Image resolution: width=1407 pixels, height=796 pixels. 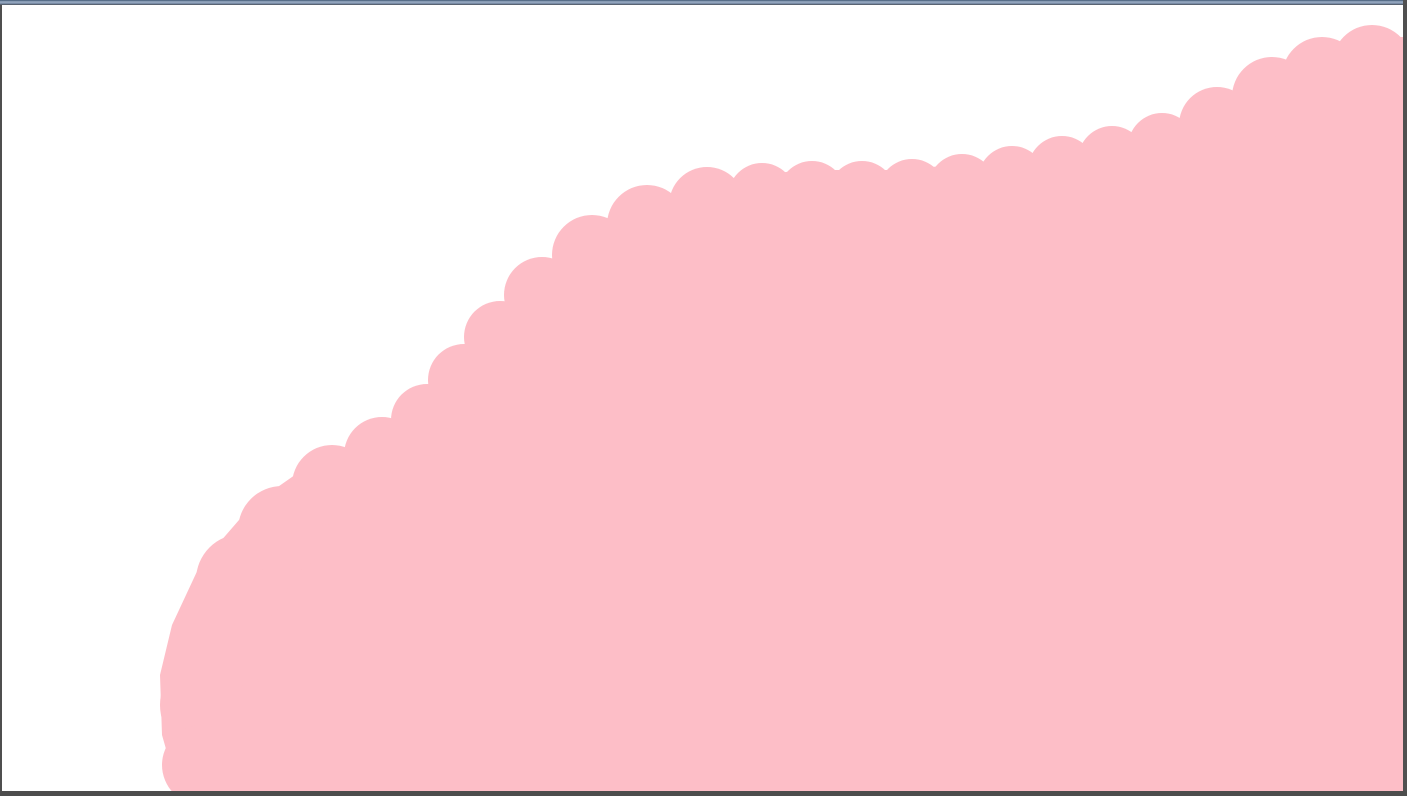 I want to click on window-top-border, so click(x=703, y=2).